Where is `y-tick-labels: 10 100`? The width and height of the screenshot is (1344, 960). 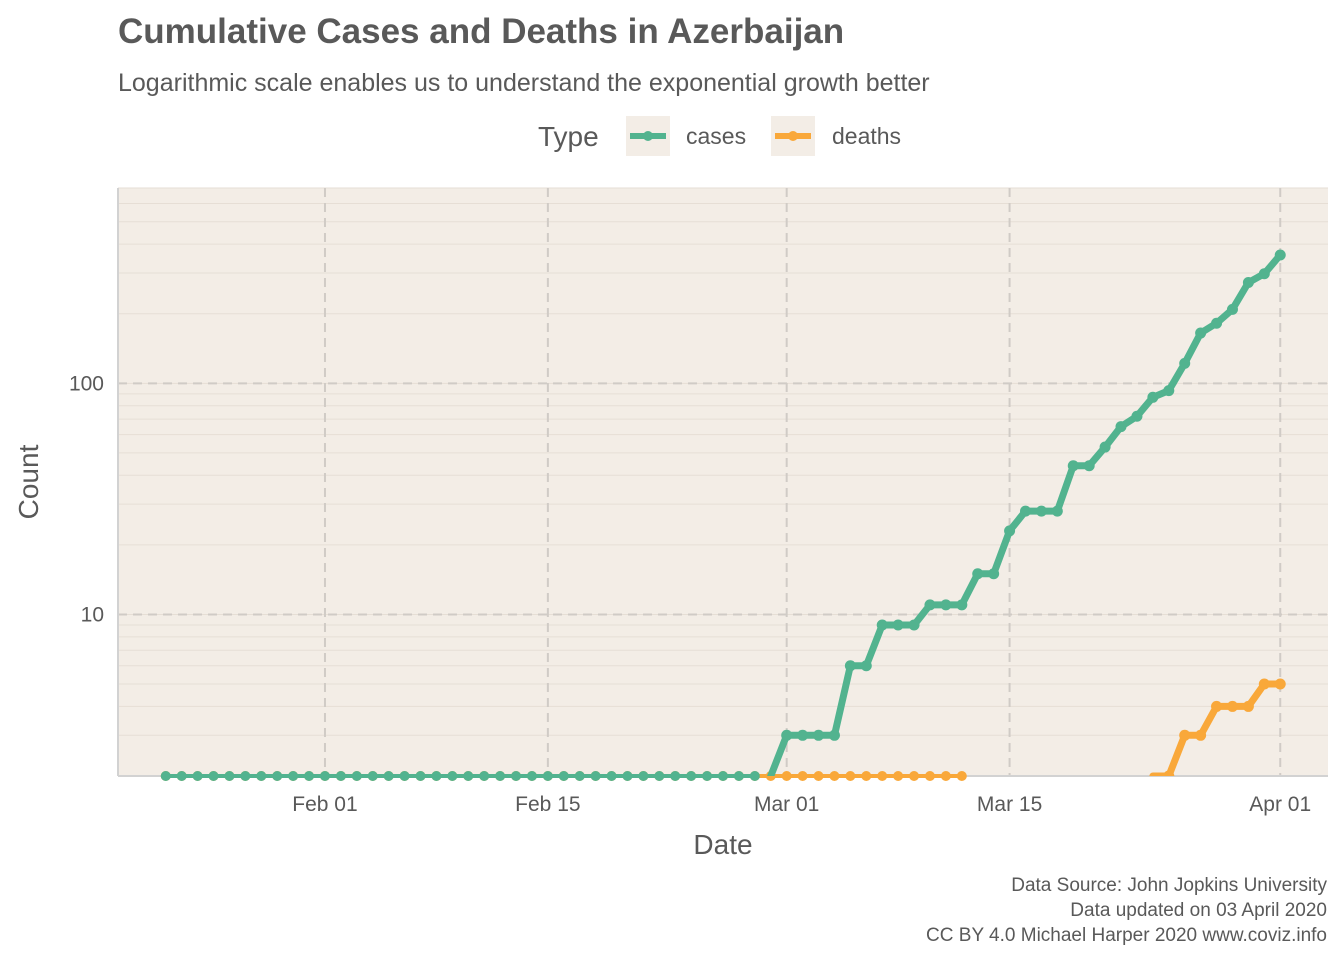
y-tick-labels: 10 100 is located at coordinates (86, 499).